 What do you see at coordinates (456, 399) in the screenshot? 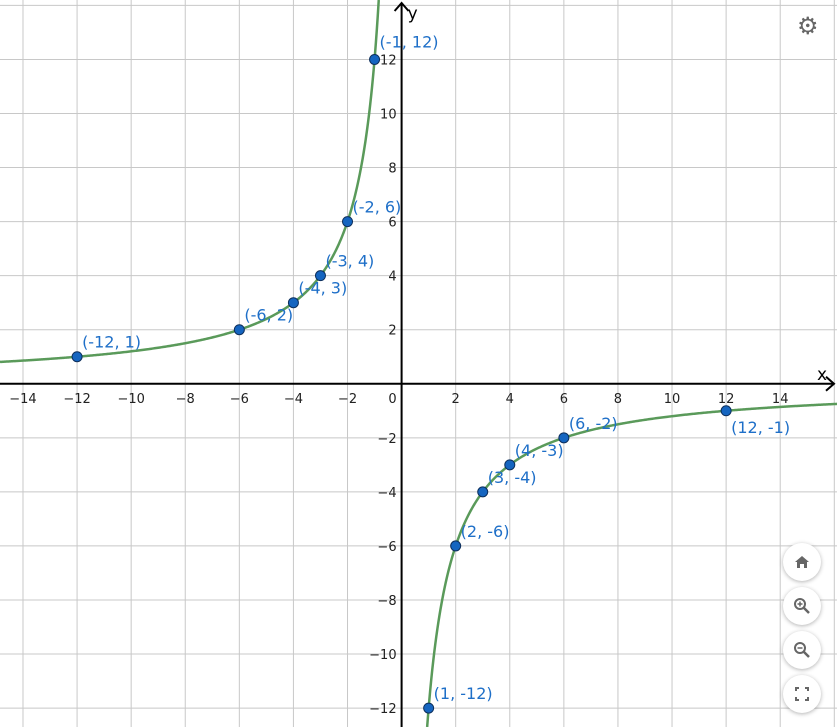
I see `x-tick-label: 2` at bounding box center [456, 399].